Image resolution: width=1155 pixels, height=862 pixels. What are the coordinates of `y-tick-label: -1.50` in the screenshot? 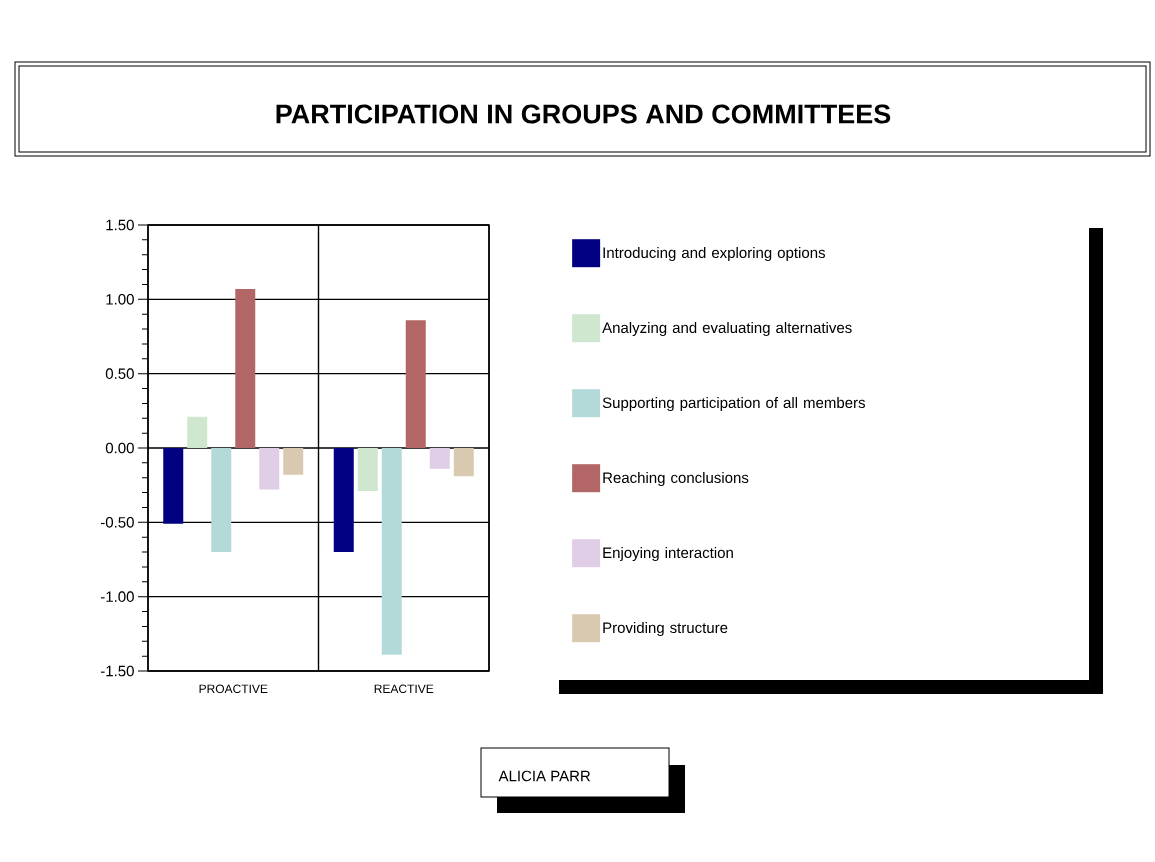 It's located at (117, 671).